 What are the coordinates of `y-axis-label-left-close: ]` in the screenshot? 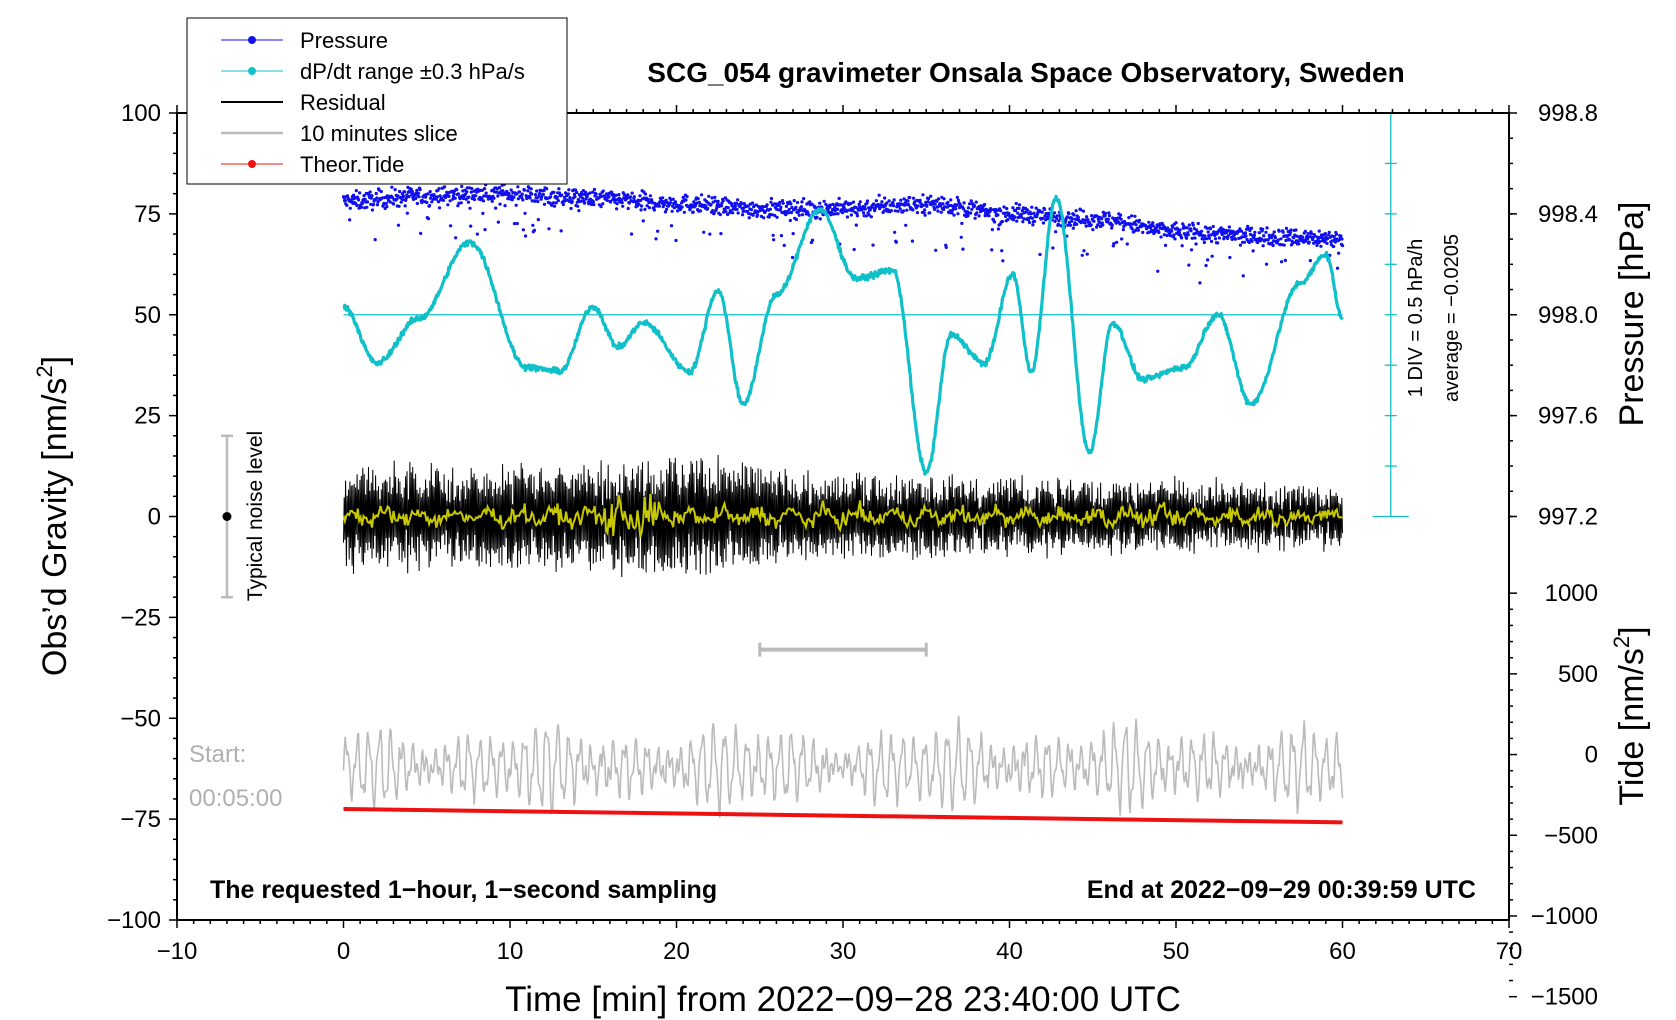 It's located at (55, 360).